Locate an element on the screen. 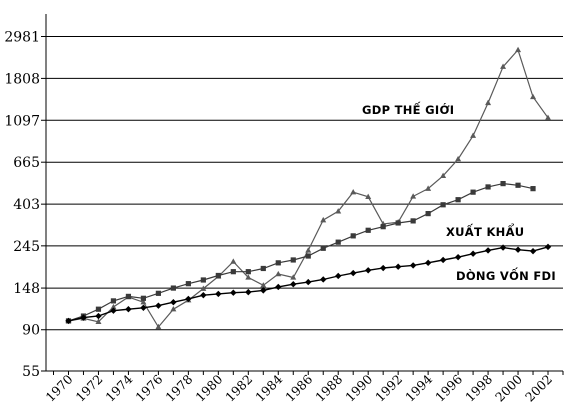  y-tick-label: 1097 is located at coordinates (22, 121).